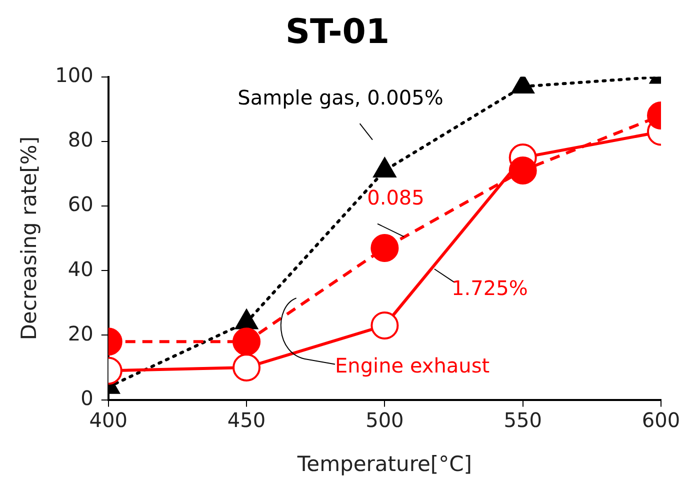 The image size is (695, 497). What do you see at coordinates (81, 140) in the screenshot?
I see `y-tick-label: 80` at bounding box center [81, 140].